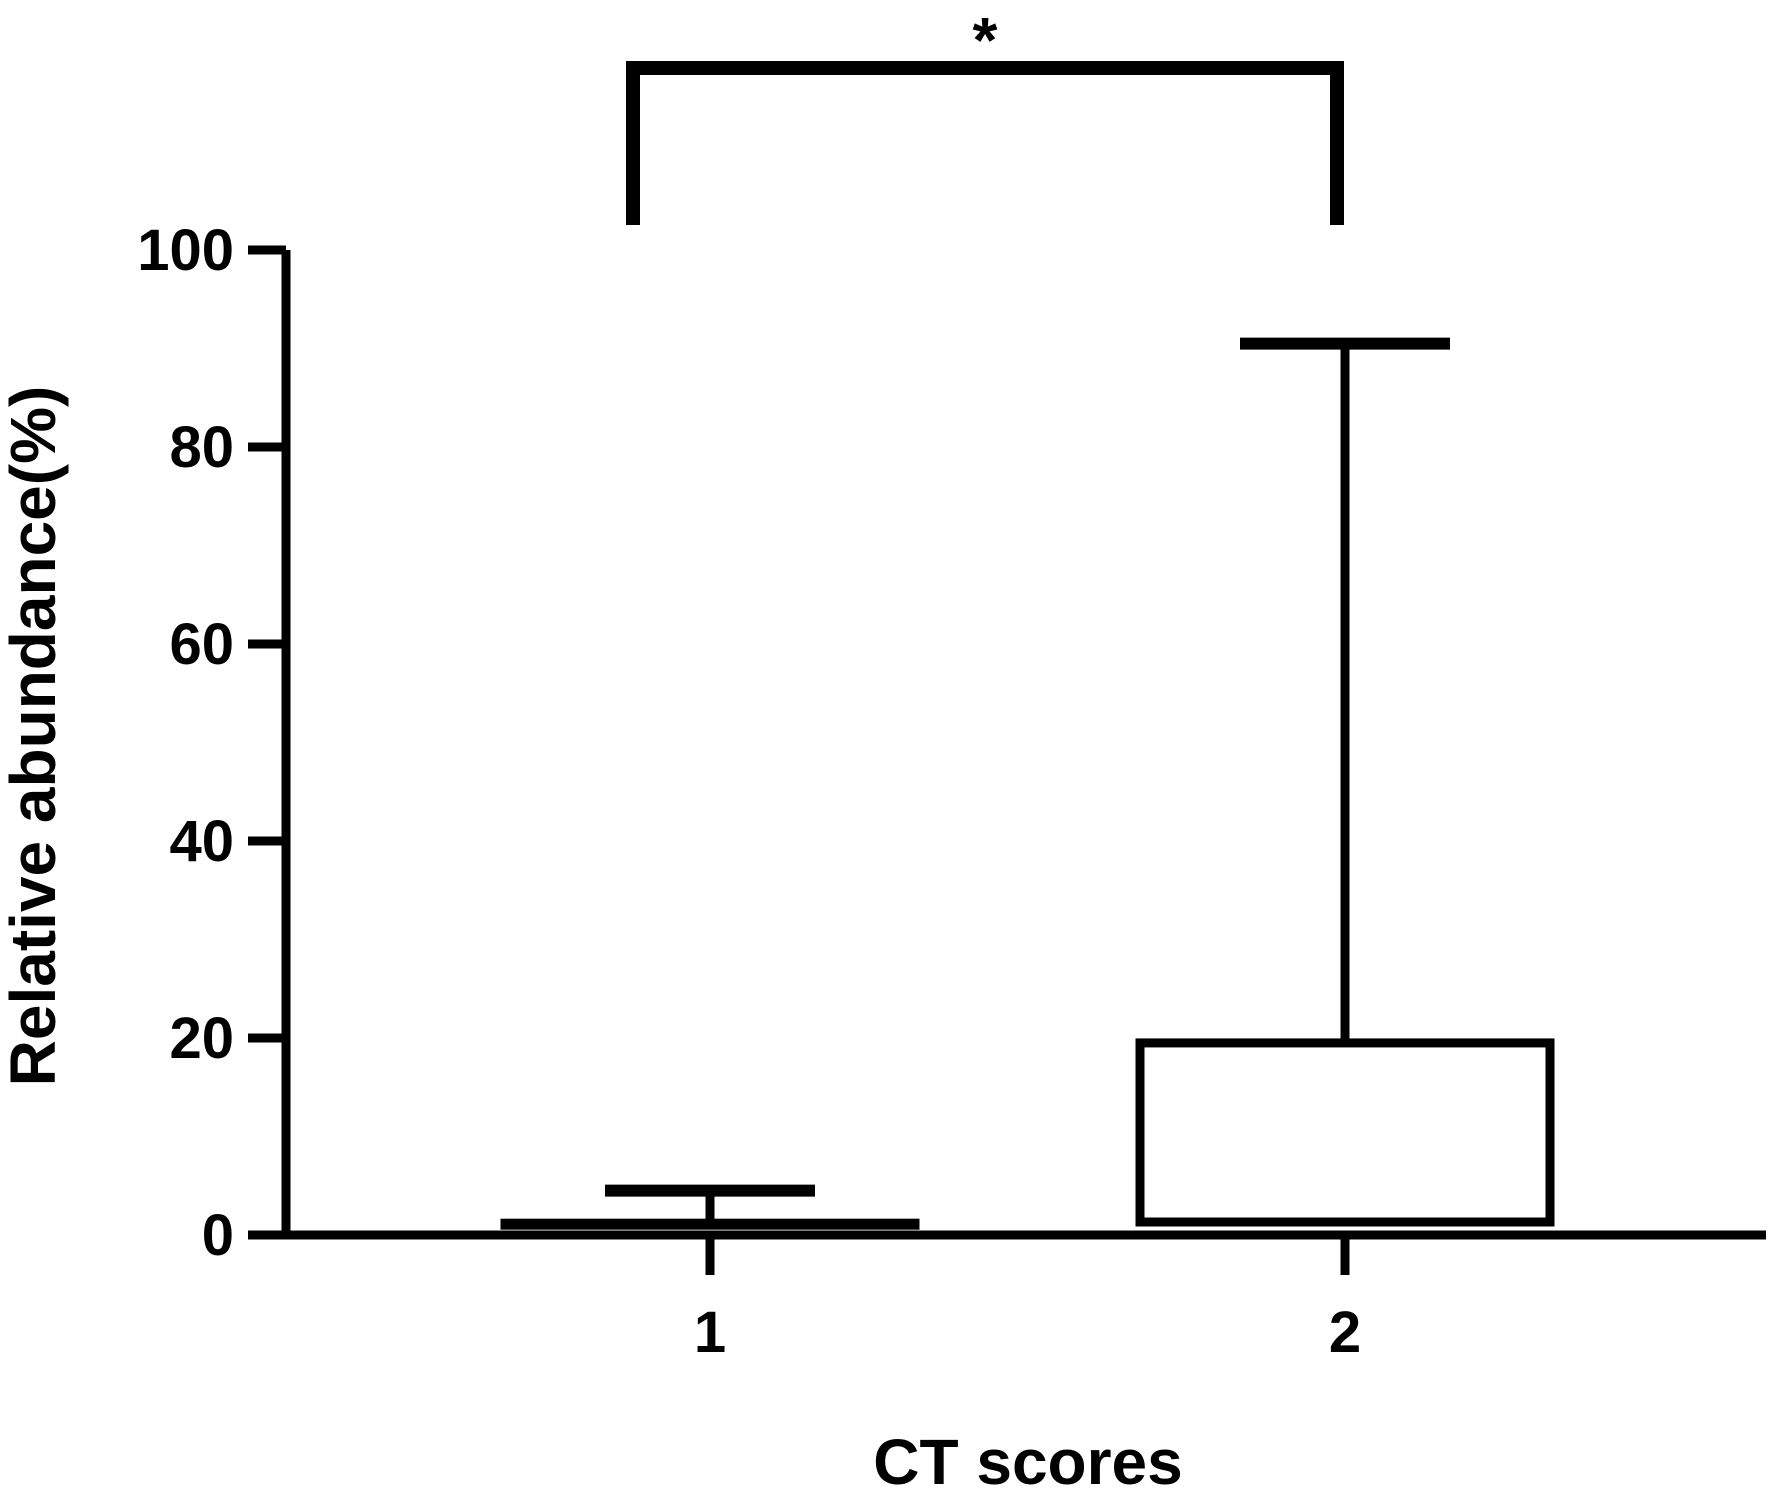  Describe the element at coordinates (985, 143) in the screenshot. I see `significance-line` at that location.